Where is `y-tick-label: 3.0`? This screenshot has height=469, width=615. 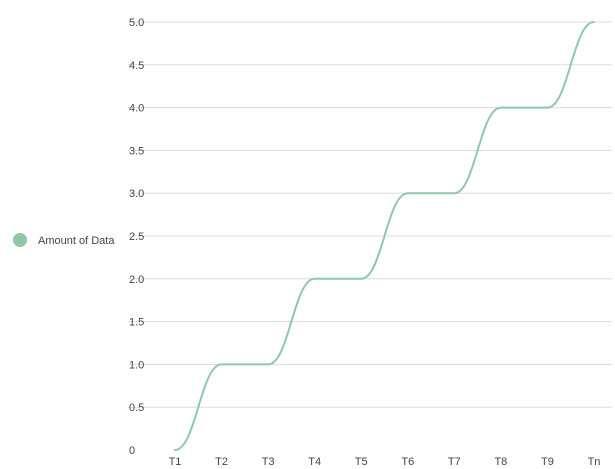
y-tick-label: 3.0 is located at coordinates (136, 194).